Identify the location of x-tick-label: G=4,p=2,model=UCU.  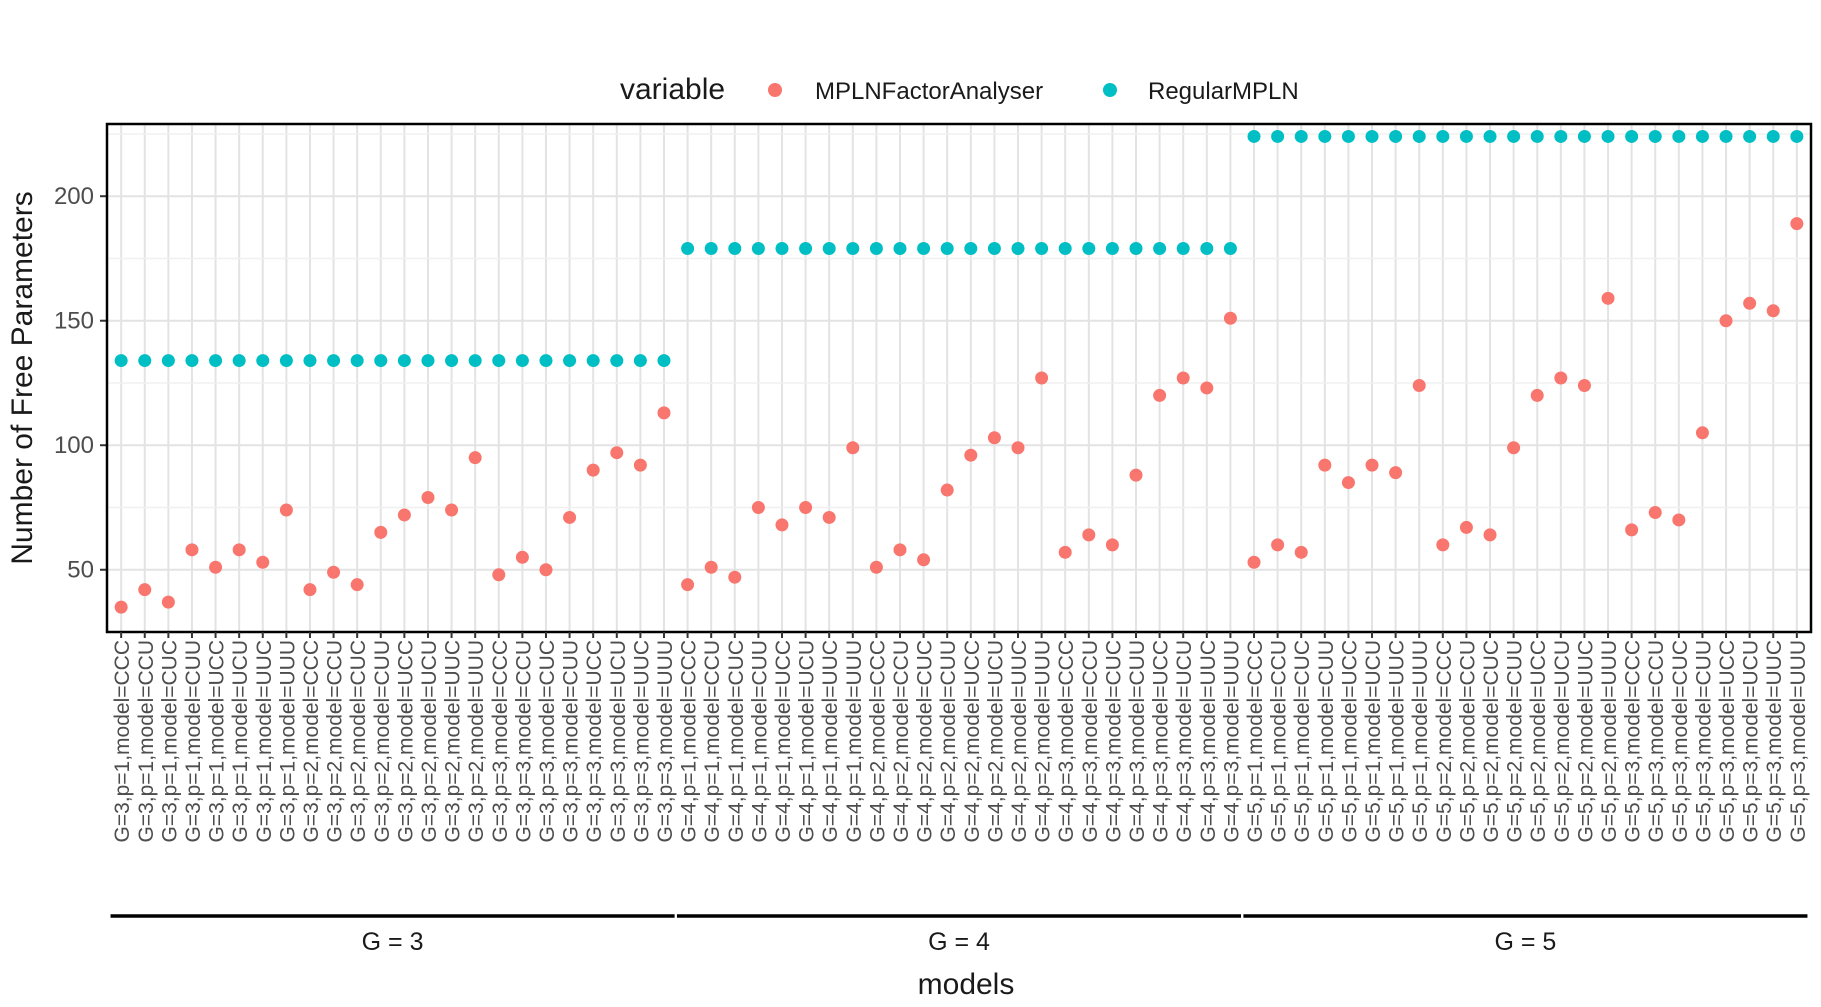
(995, 741).